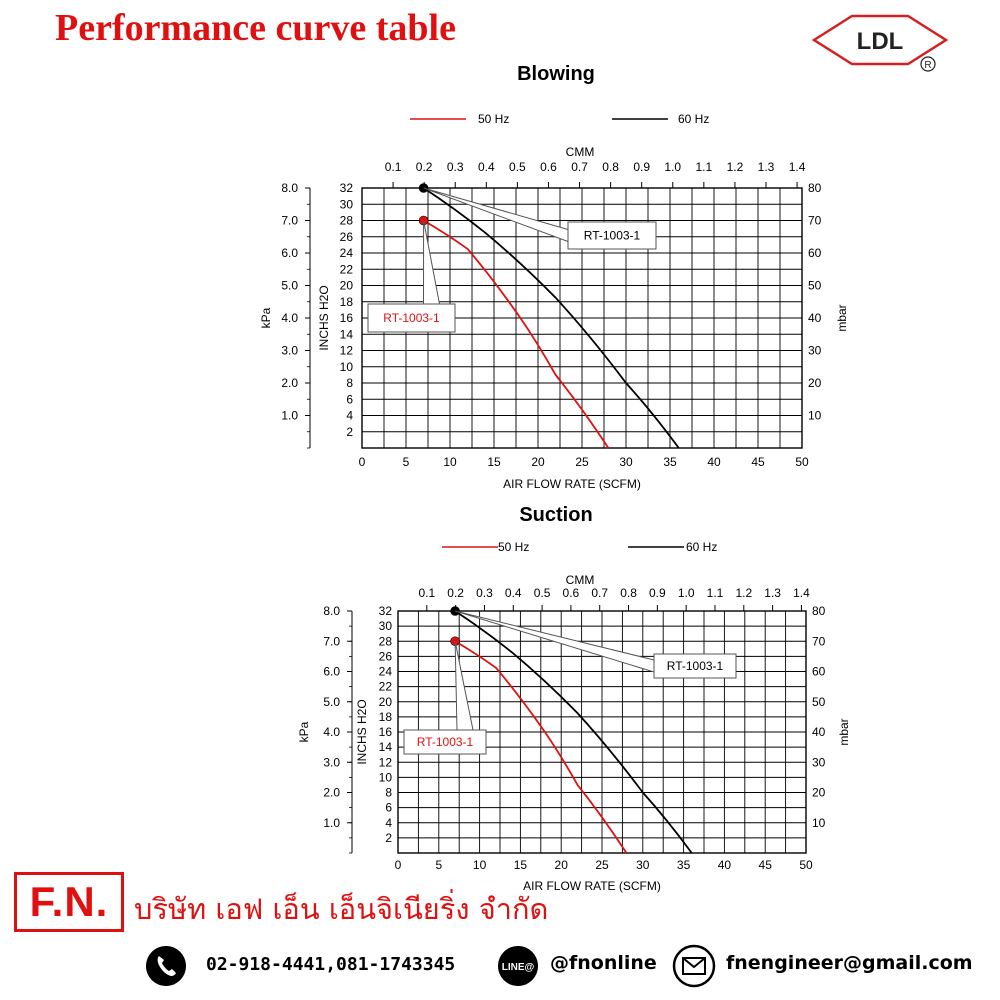  What do you see at coordinates (289, 383) in the screenshot?
I see `kpa-tick-label: 2.0` at bounding box center [289, 383].